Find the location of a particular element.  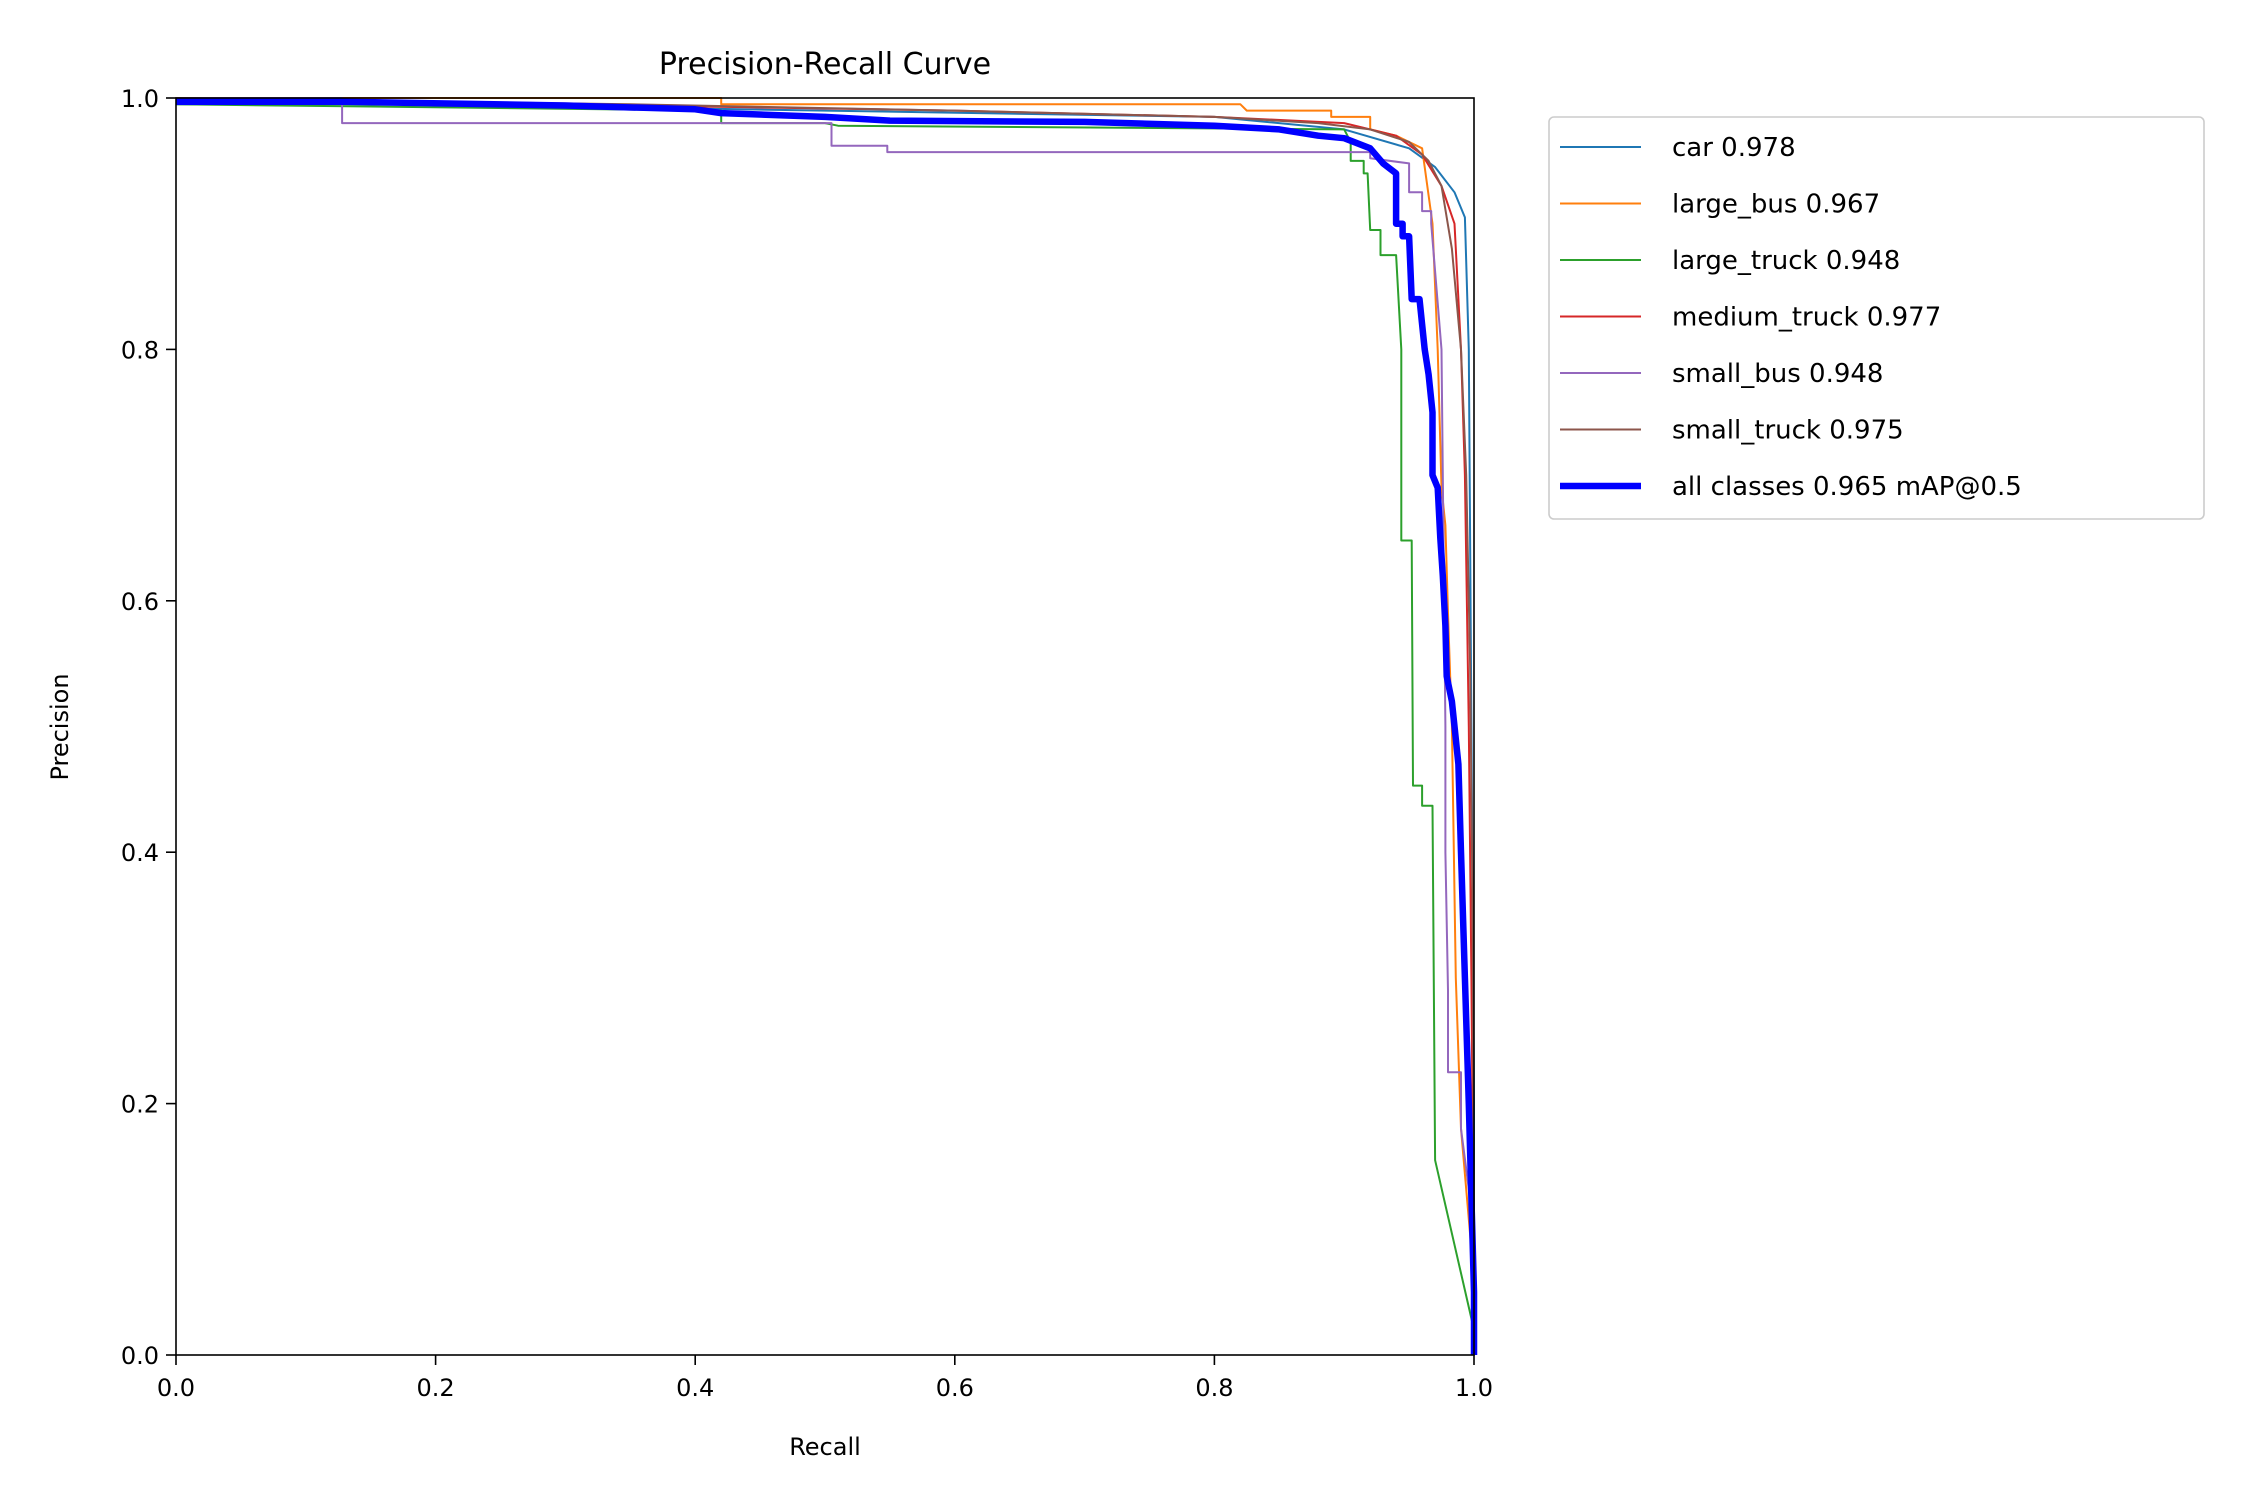

y-axis: 0.0 0.2 0.4 0.6 0.8 1.0 is located at coordinates (148, 727).